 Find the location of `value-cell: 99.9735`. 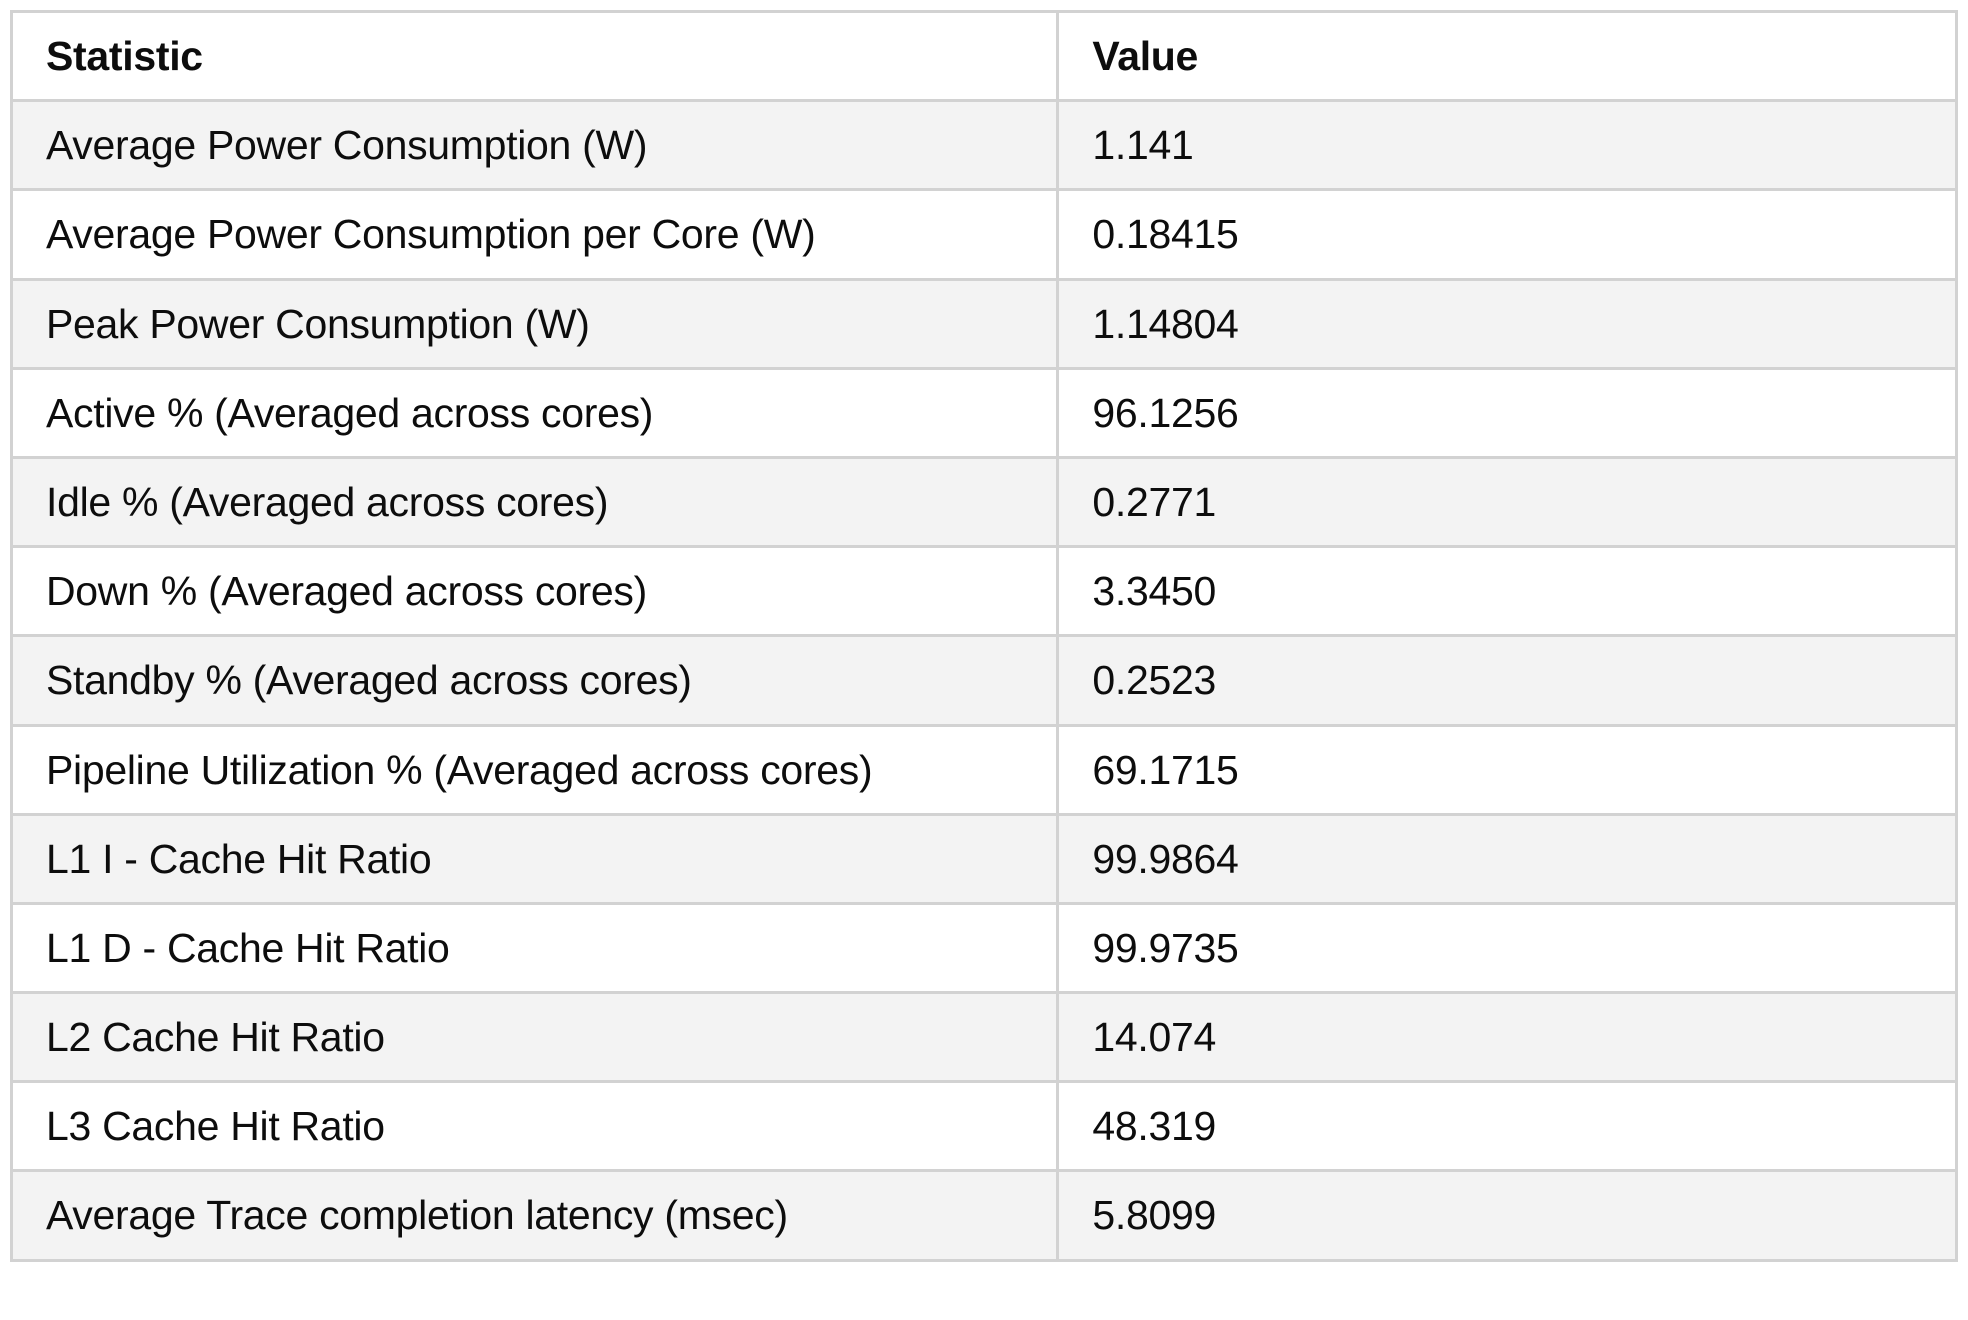

value-cell: 99.9735 is located at coordinates (1507, 948).